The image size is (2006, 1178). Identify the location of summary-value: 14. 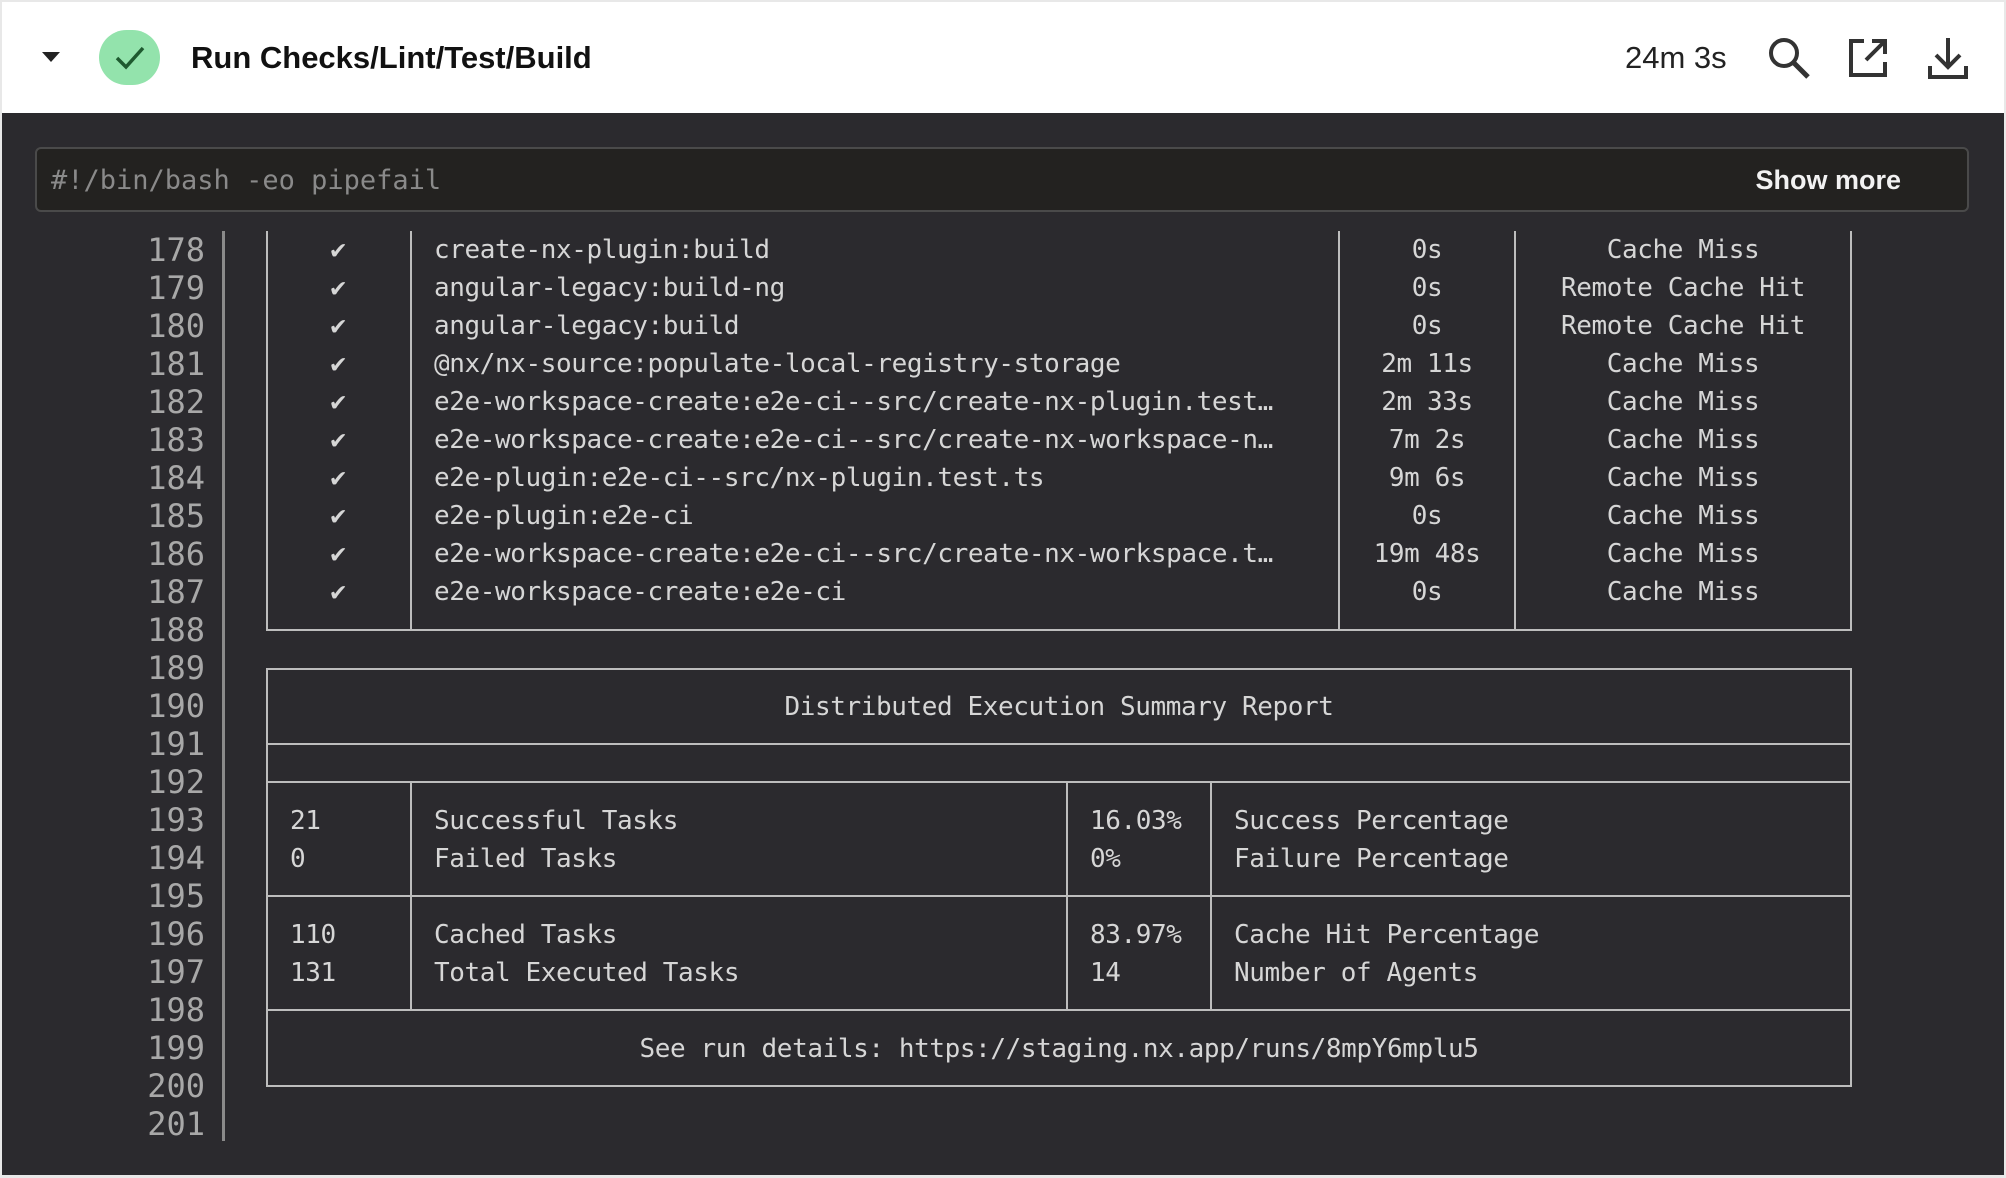
(1105, 973).